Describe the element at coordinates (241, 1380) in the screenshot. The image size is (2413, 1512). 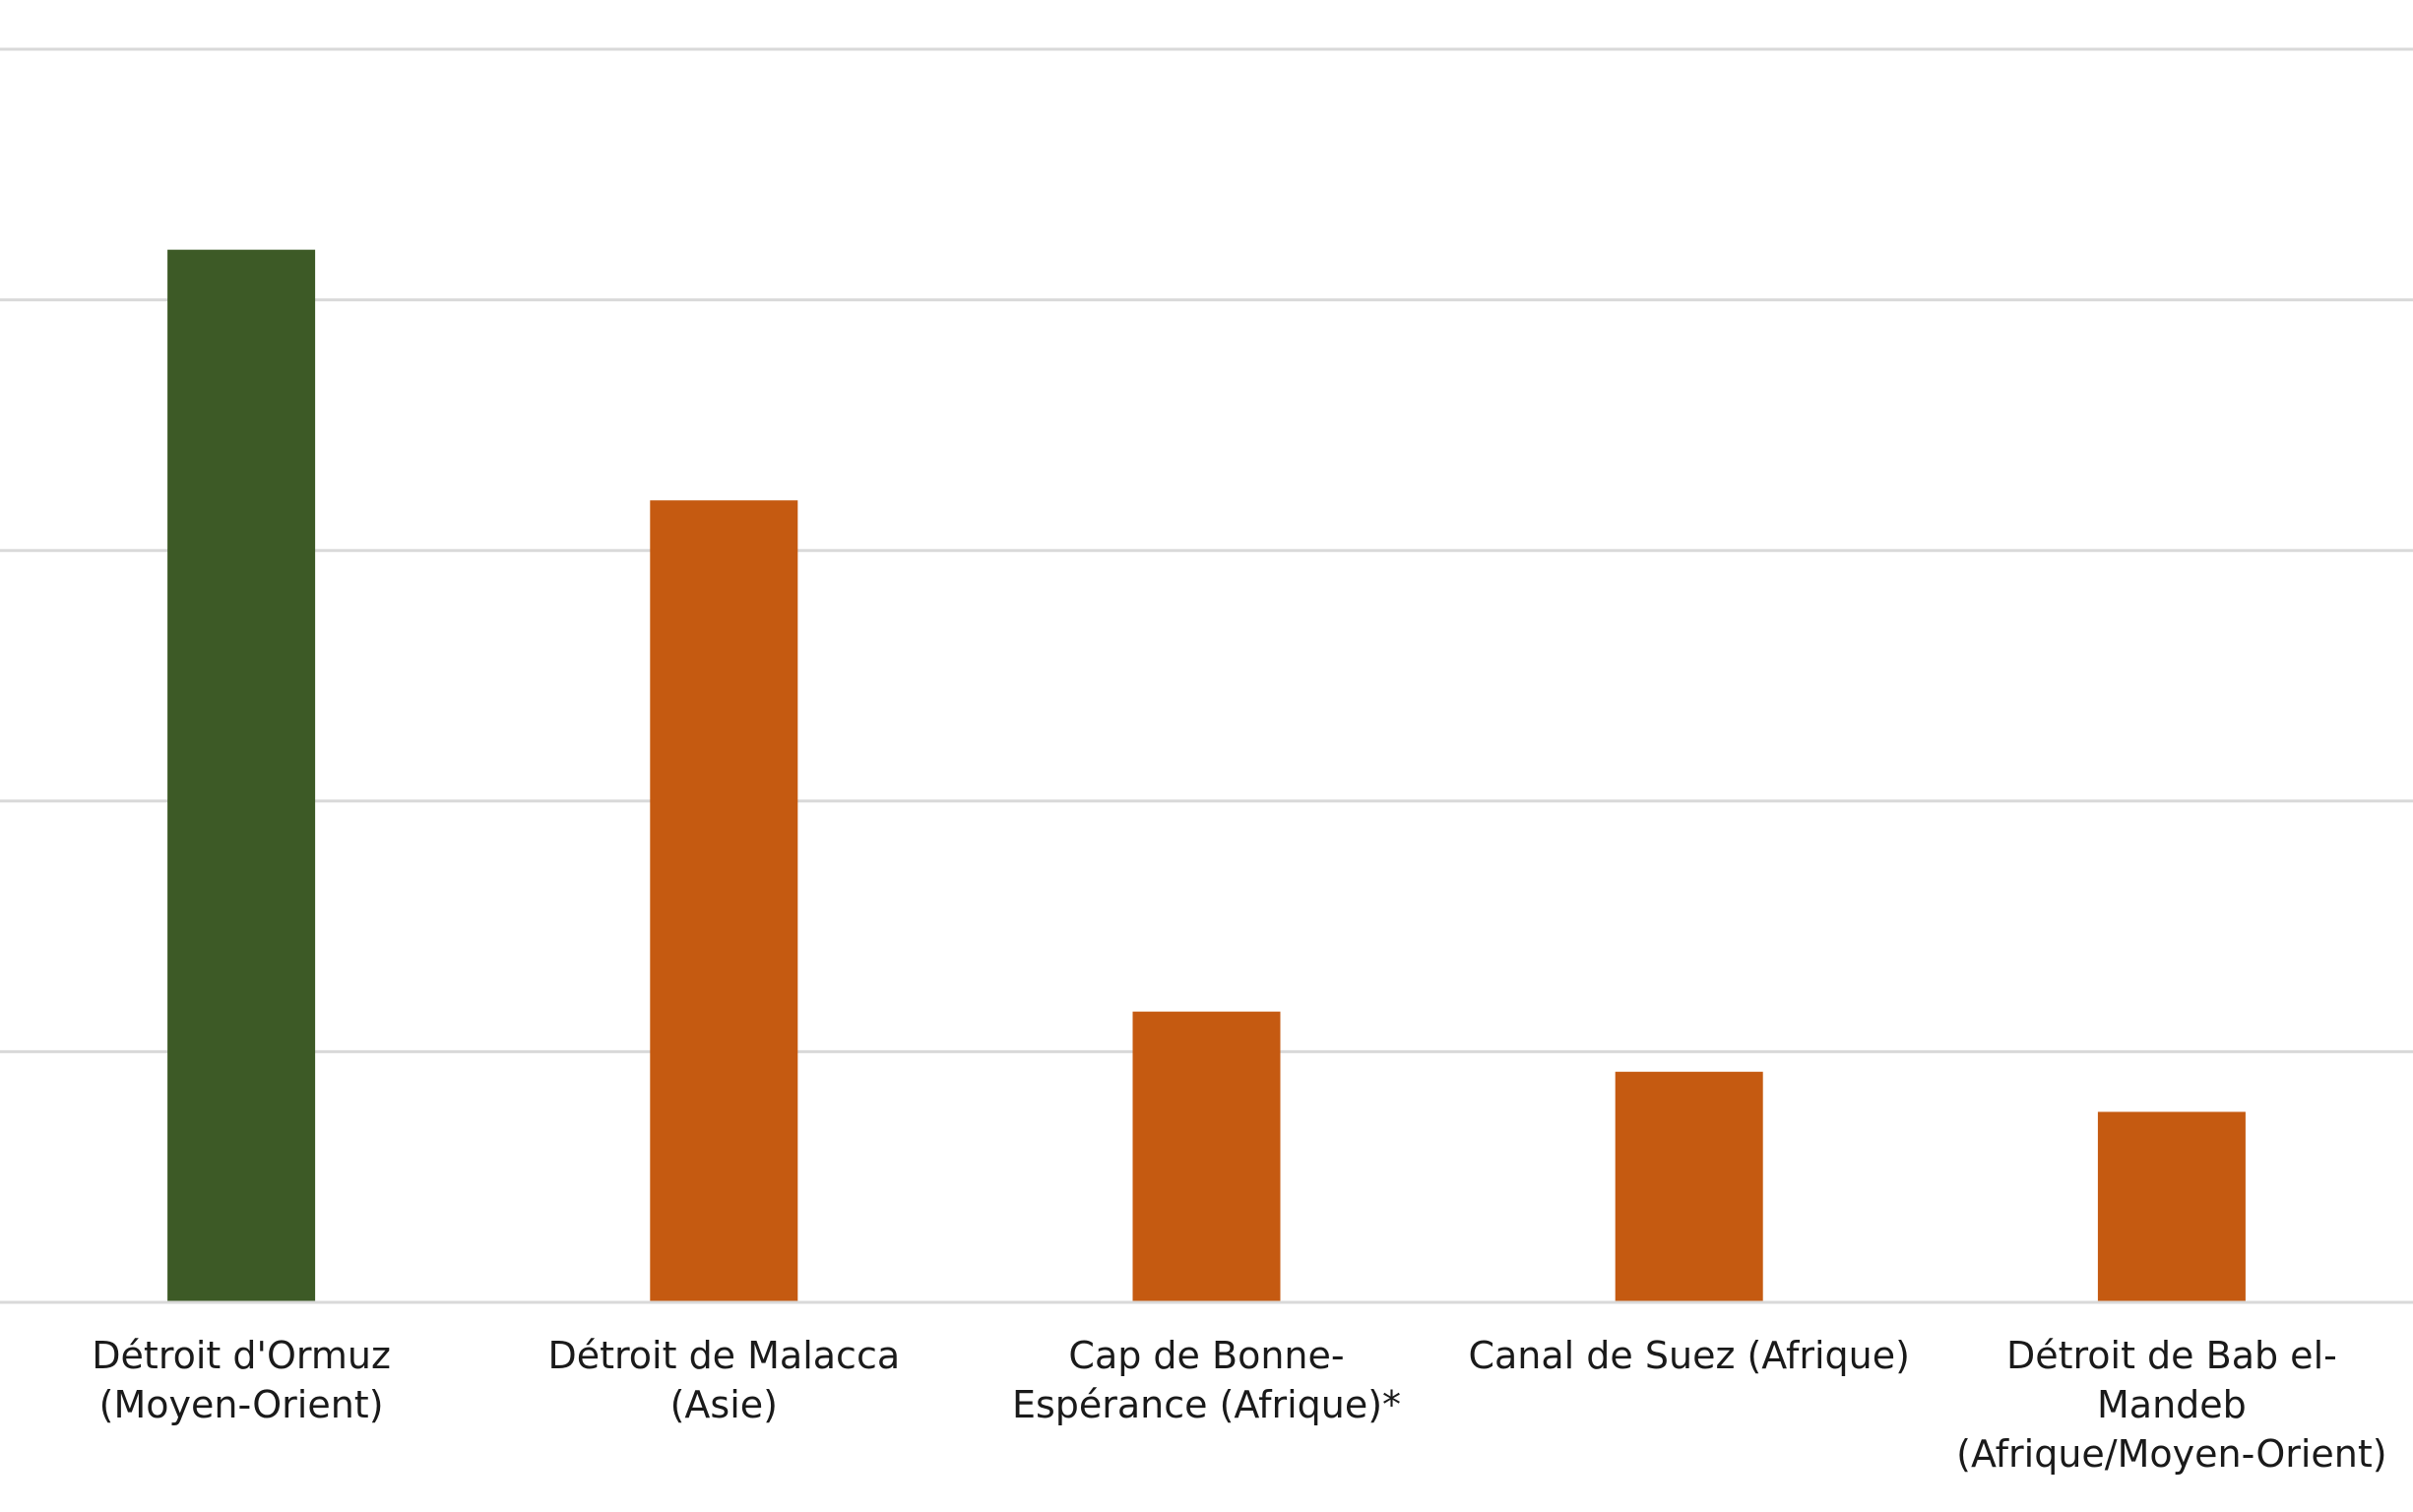
I see `category-label-0: Détroit d'Ormuz (Moyen-Orient)` at that location.